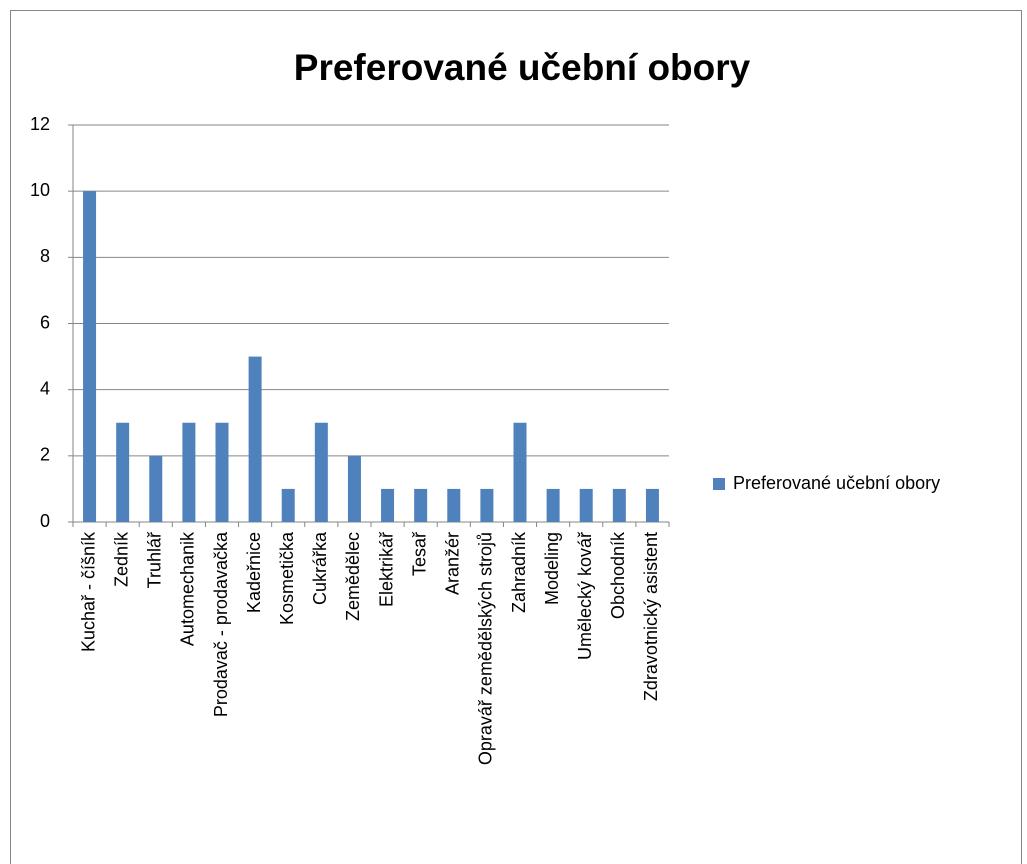 Image resolution: width=1027 pixels, height=864 pixels. I want to click on y-tick-label: 2, so click(45, 455).